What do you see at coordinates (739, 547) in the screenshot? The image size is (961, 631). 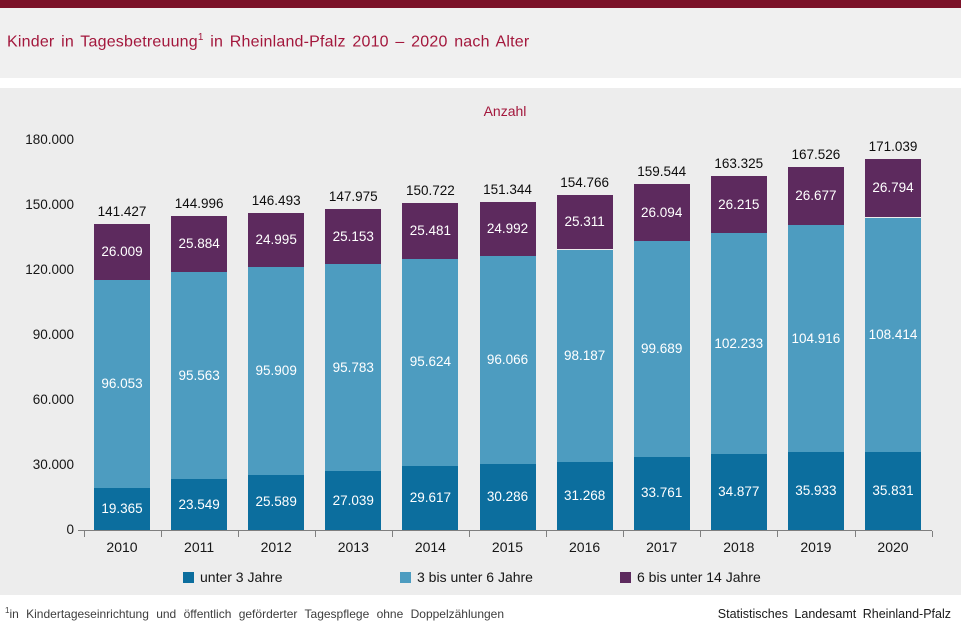 I see `x-axis-category-label: 2018` at bounding box center [739, 547].